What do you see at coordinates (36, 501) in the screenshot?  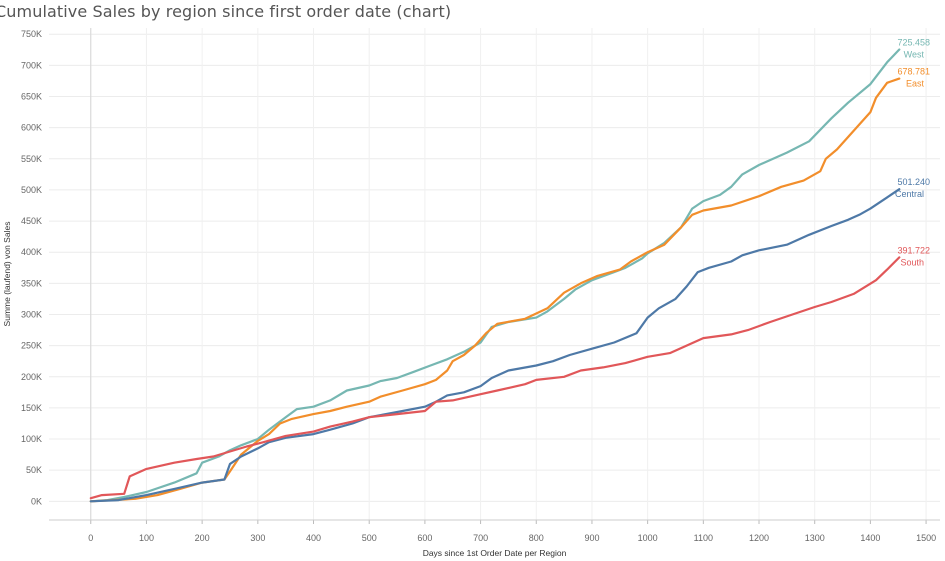 I see `y-tick-label: 0K` at bounding box center [36, 501].